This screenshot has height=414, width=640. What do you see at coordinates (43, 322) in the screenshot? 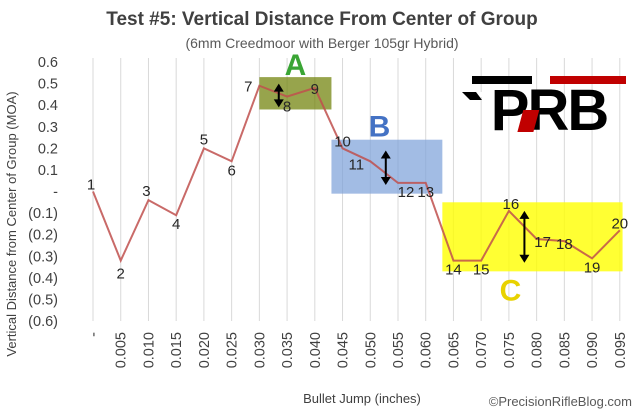
I see `y-tick-label-12: (0.6)` at bounding box center [43, 322].